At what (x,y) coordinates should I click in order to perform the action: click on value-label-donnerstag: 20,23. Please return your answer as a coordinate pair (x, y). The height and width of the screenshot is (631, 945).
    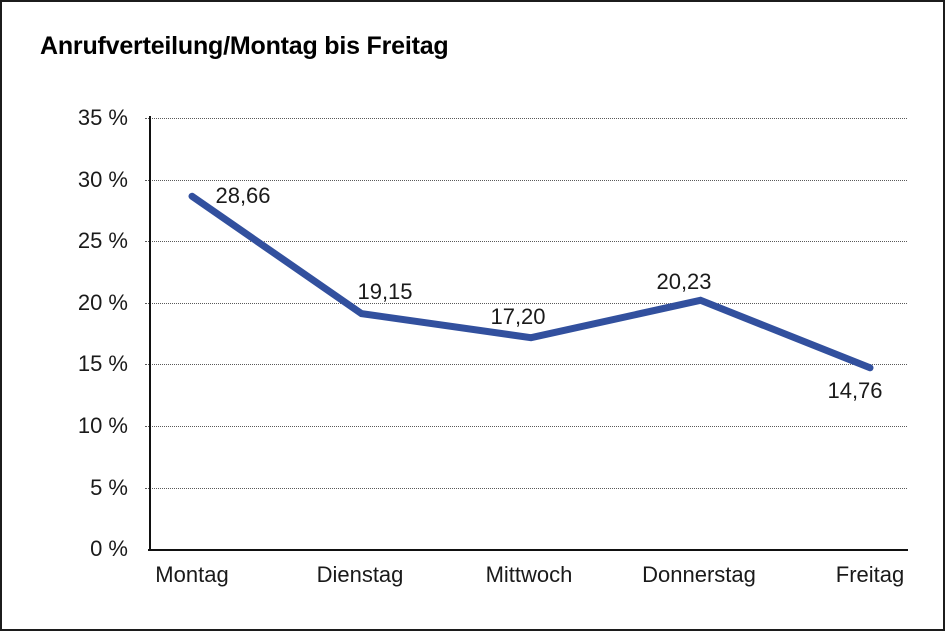
    Looking at the image, I should click on (684, 281).